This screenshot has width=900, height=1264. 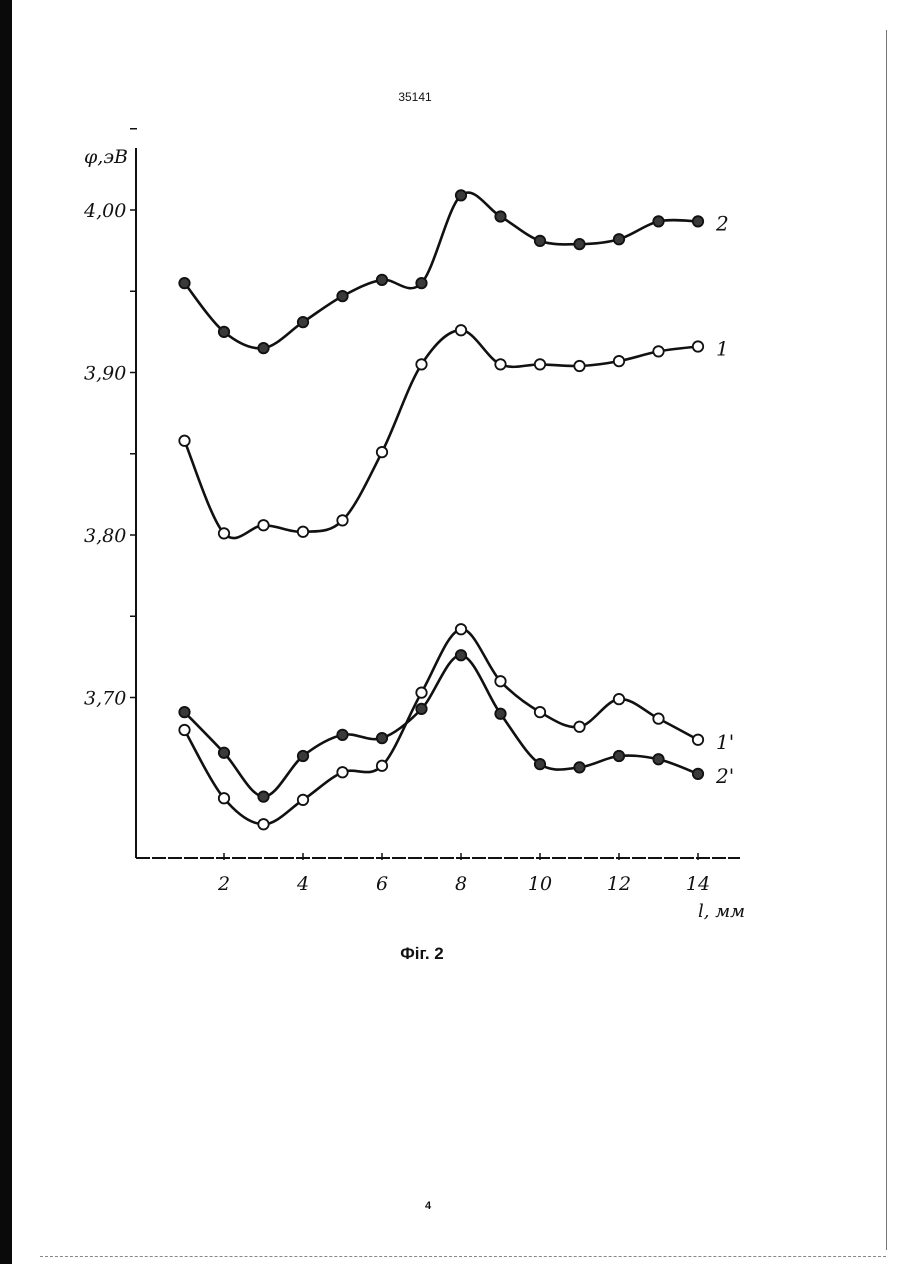 What do you see at coordinates (722, 223) in the screenshot?
I see `series-label: 2` at bounding box center [722, 223].